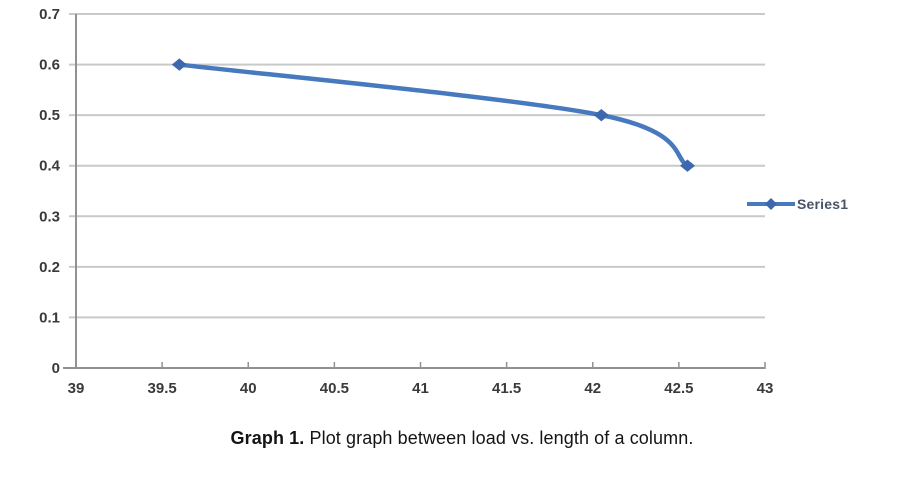 This screenshot has width=924, height=477. I want to click on y-tick-label: 0.3, so click(49, 216).